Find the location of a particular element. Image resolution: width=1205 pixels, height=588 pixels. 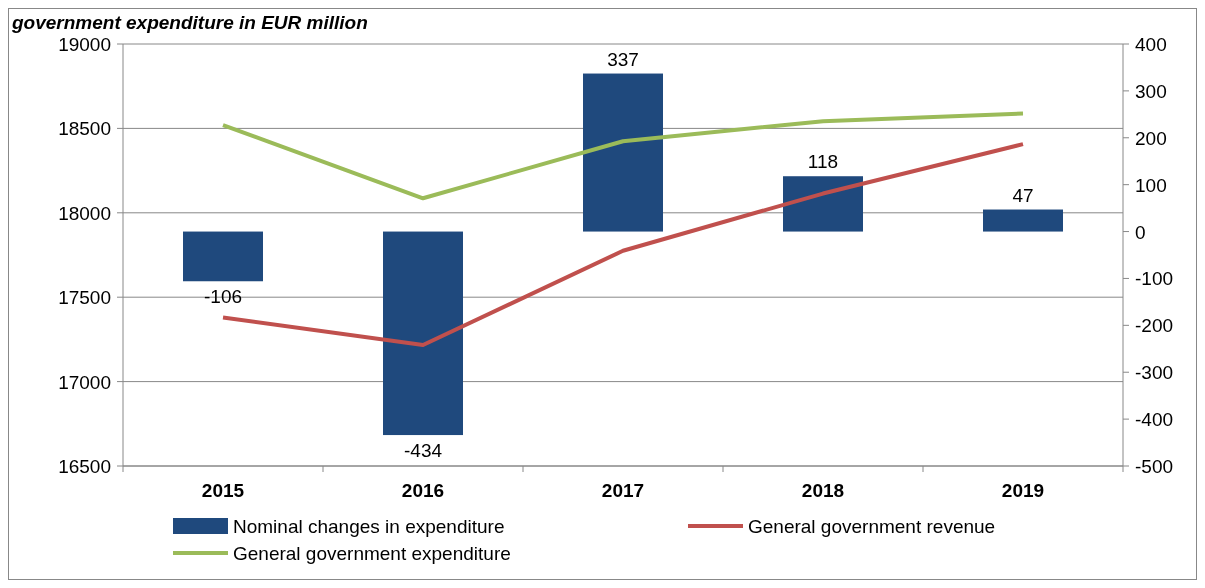

y2-tick-label: 200 is located at coordinates (1151, 138).